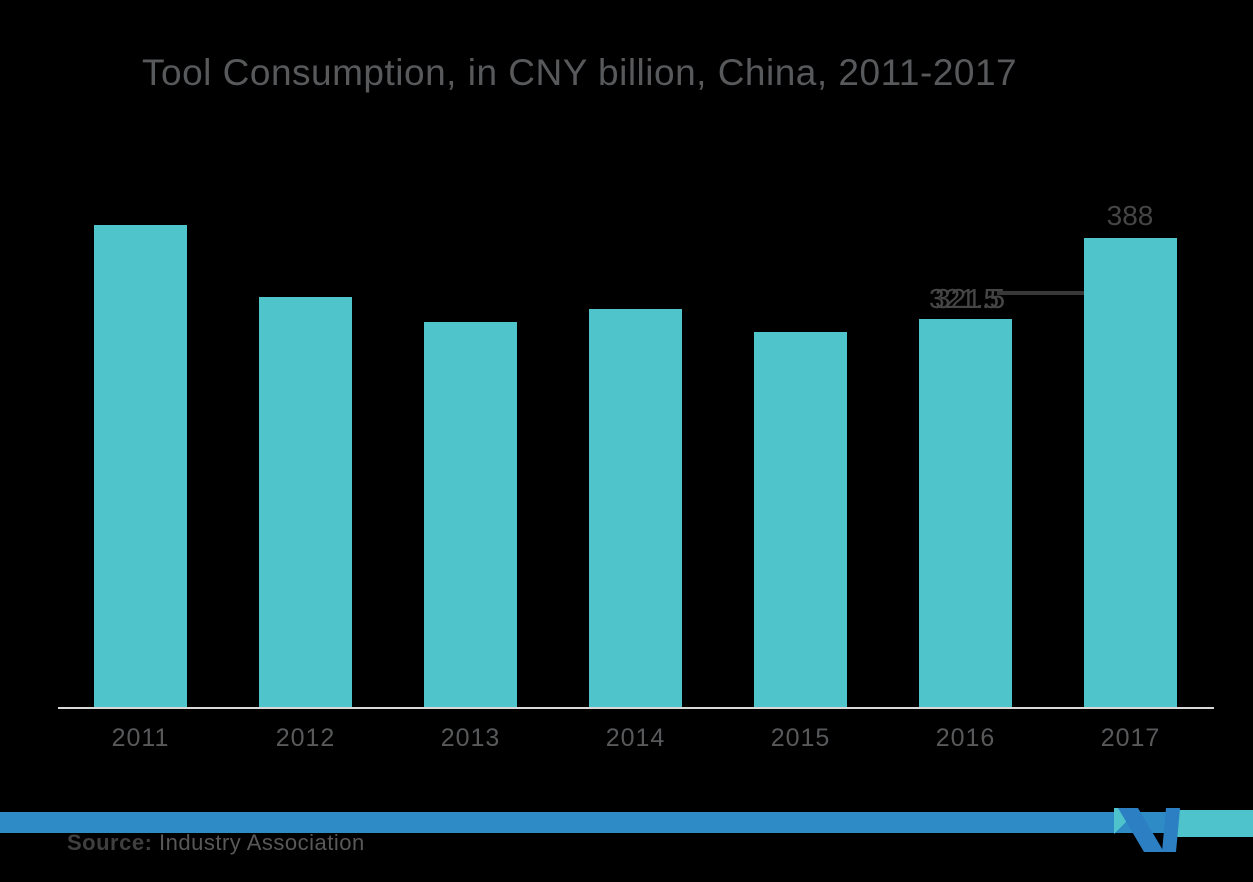  I want to click on x-tick-2012: 2012, so click(305, 738).